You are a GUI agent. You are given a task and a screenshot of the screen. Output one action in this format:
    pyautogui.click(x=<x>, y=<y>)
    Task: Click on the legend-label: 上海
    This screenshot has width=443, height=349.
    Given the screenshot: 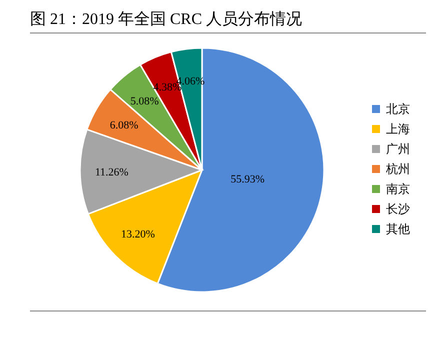 What is the action you would take?
    pyautogui.click(x=398, y=129)
    